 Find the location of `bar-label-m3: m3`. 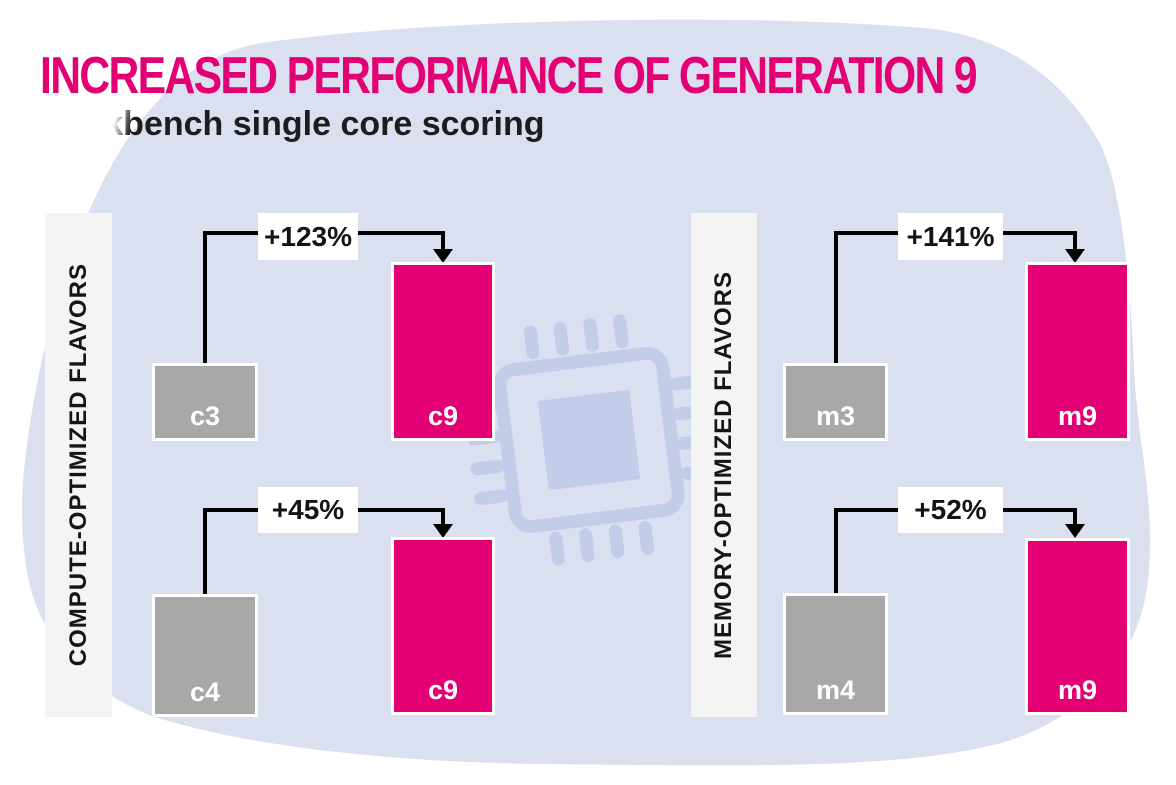

bar-label-m3: m3 is located at coordinates (835, 416).